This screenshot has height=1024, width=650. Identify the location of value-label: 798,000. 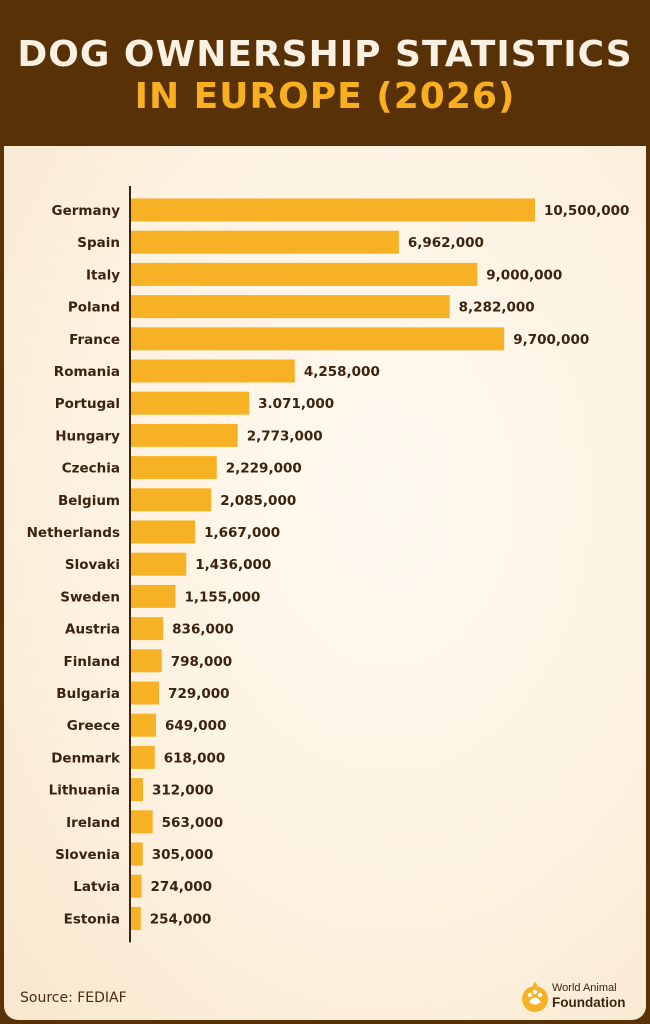
(202, 662).